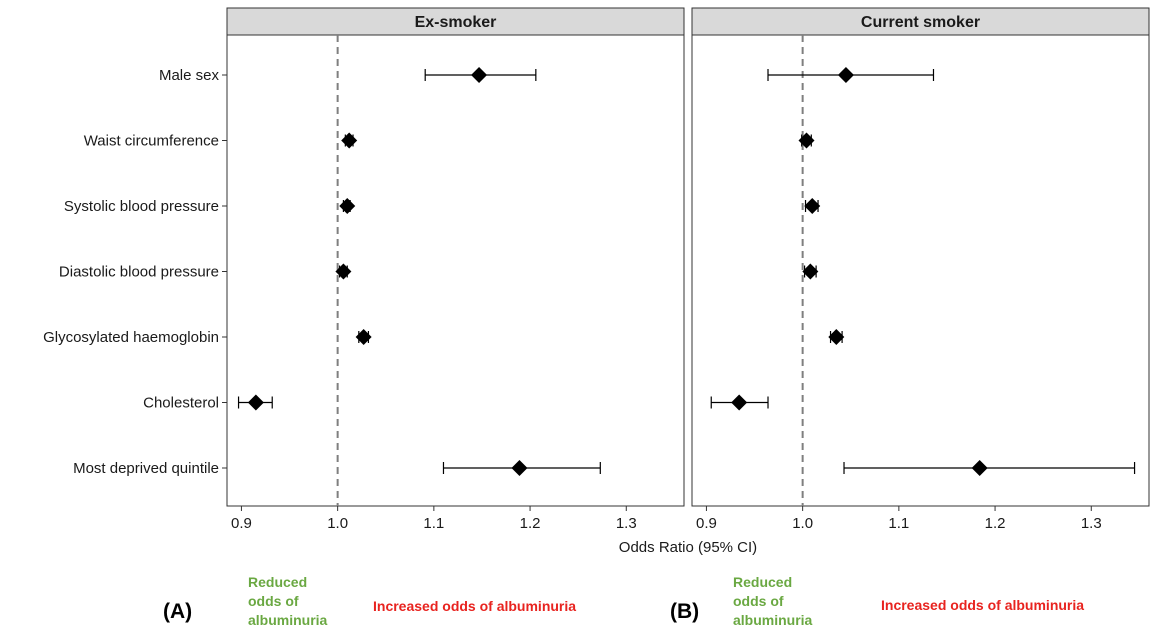 The width and height of the screenshot is (1155, 633). Describe the element at coordinates (688, 547) in the screenshot. I see `x-axis-label: Odds Ratio (95% CI)` at that location.